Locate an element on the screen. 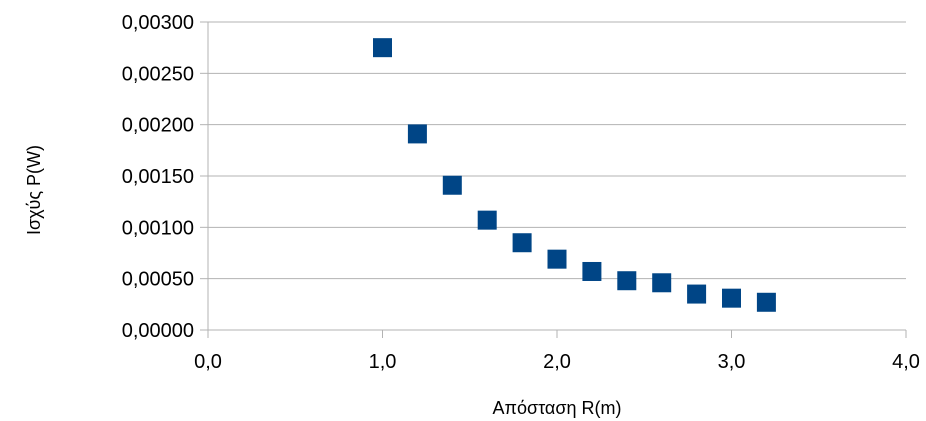 This screenshot has height=421, width=926. y-tick-label: 0,00200 is located at coordinates (158, 126).